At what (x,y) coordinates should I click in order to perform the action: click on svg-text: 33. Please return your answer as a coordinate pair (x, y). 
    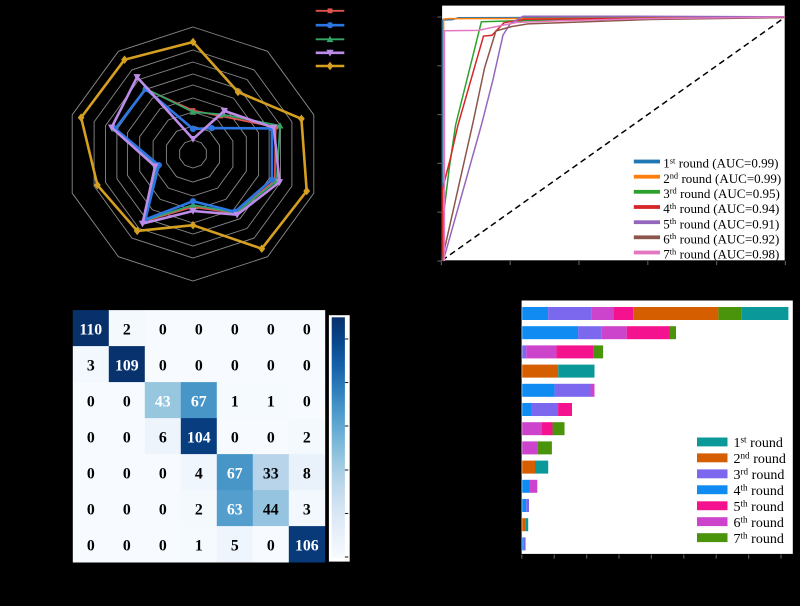
    Looking at the image, I should click on (271, 474).